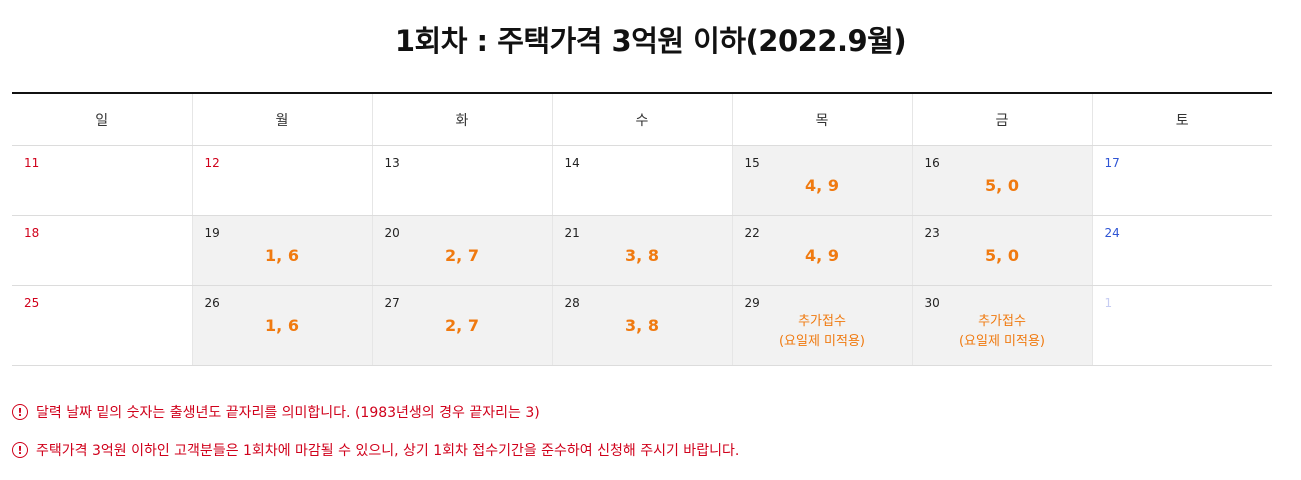 This screenshot has height=480, width=1301. Describe the element at coordinates (1181, 119) in the screenshot. I see `weekday-sat: 토` at that location.